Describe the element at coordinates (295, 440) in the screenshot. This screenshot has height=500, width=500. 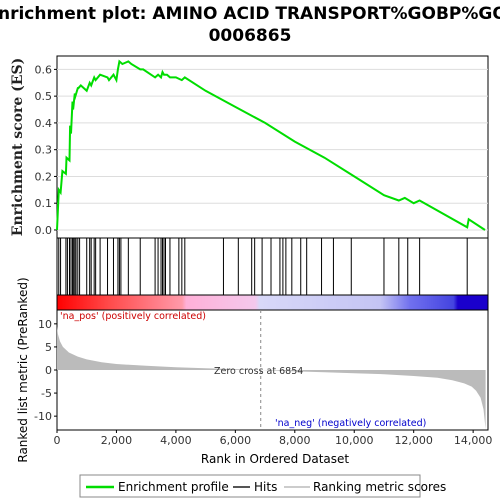
I see `x-tick-label: 8,000` at that location.